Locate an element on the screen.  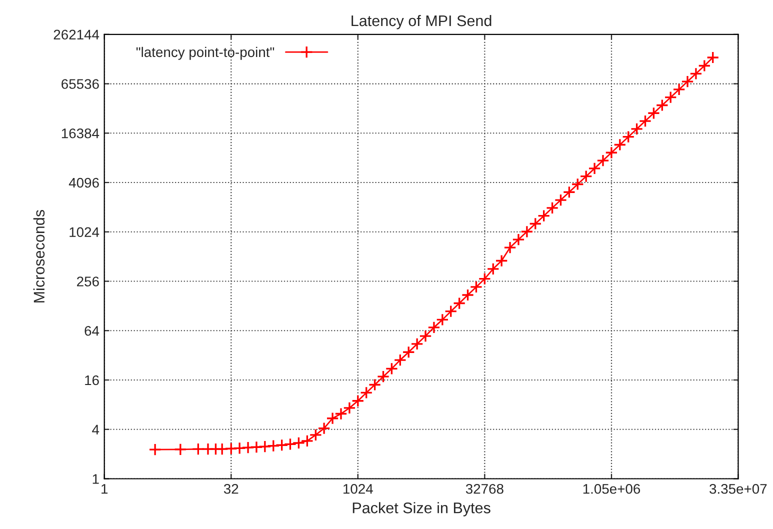
y-tick-label: 16 is located at coordinates (92, 380).